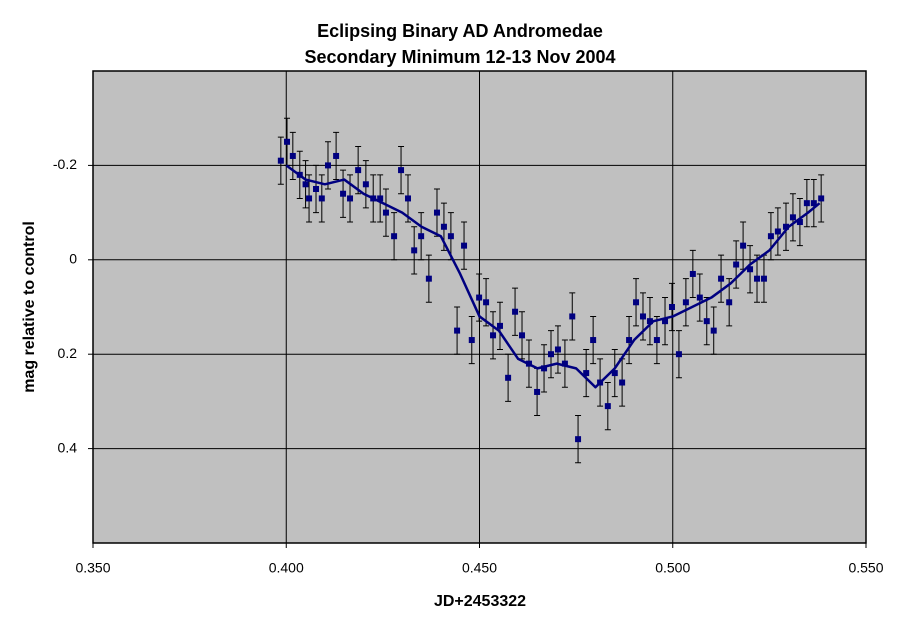  I want to click on chart-subtitle: Secondary Minimum 12-13 Nov 2004, so click(459, 57).